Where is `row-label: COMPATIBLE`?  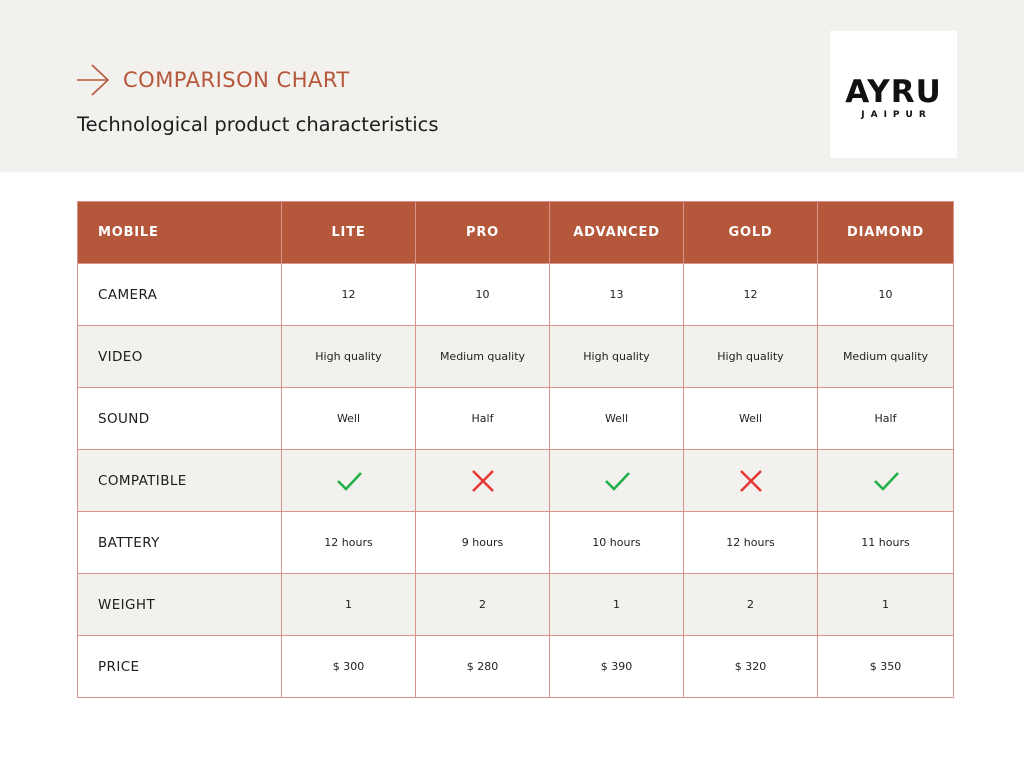 row-label: COMPATIBLE is located at coordinates (179, 480).